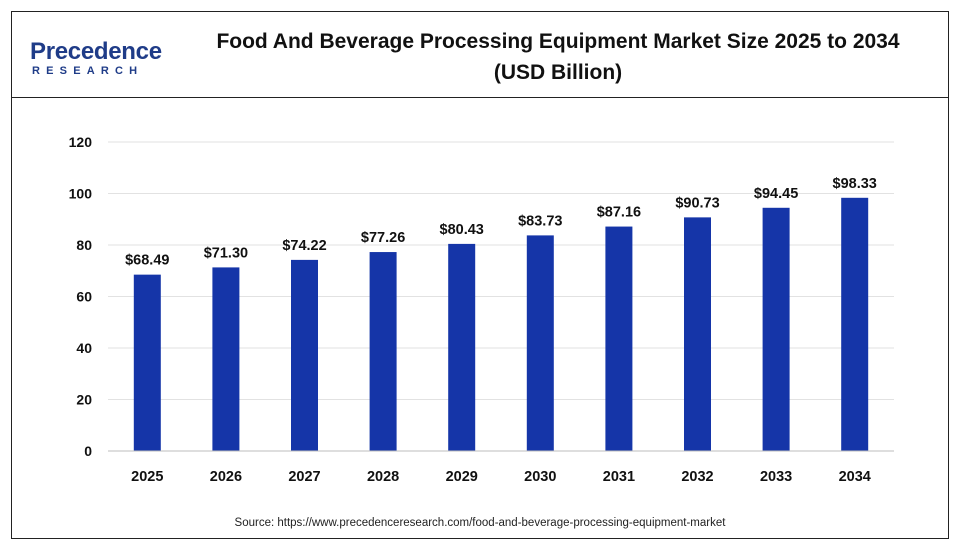 This screenshot has width=964, height=550. I want to click on data-label: $90.73, so click(697, 203).